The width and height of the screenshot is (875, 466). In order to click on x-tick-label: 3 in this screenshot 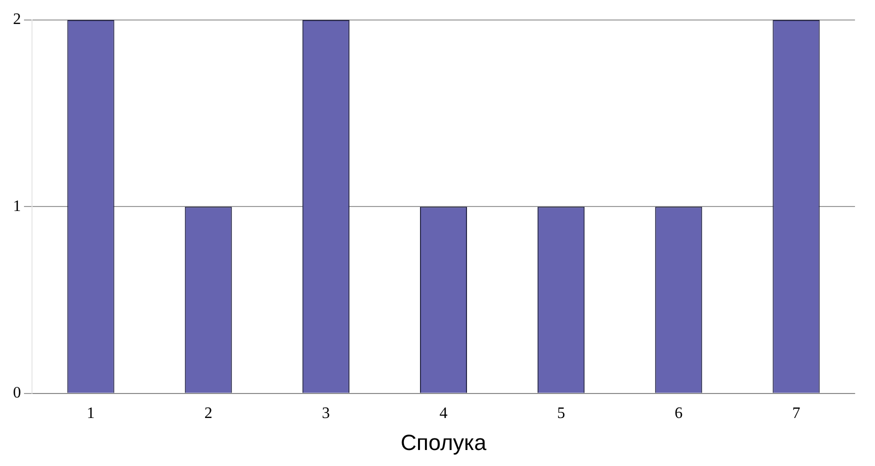, I will do `click(326, 413)`.